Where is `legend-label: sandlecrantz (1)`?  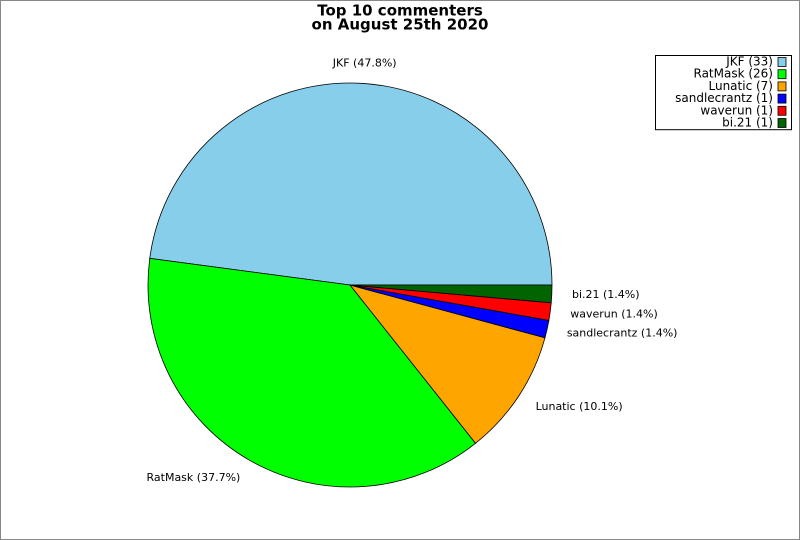 legend-label: sandlecrantz (1) is located at coordinates (724, 98).